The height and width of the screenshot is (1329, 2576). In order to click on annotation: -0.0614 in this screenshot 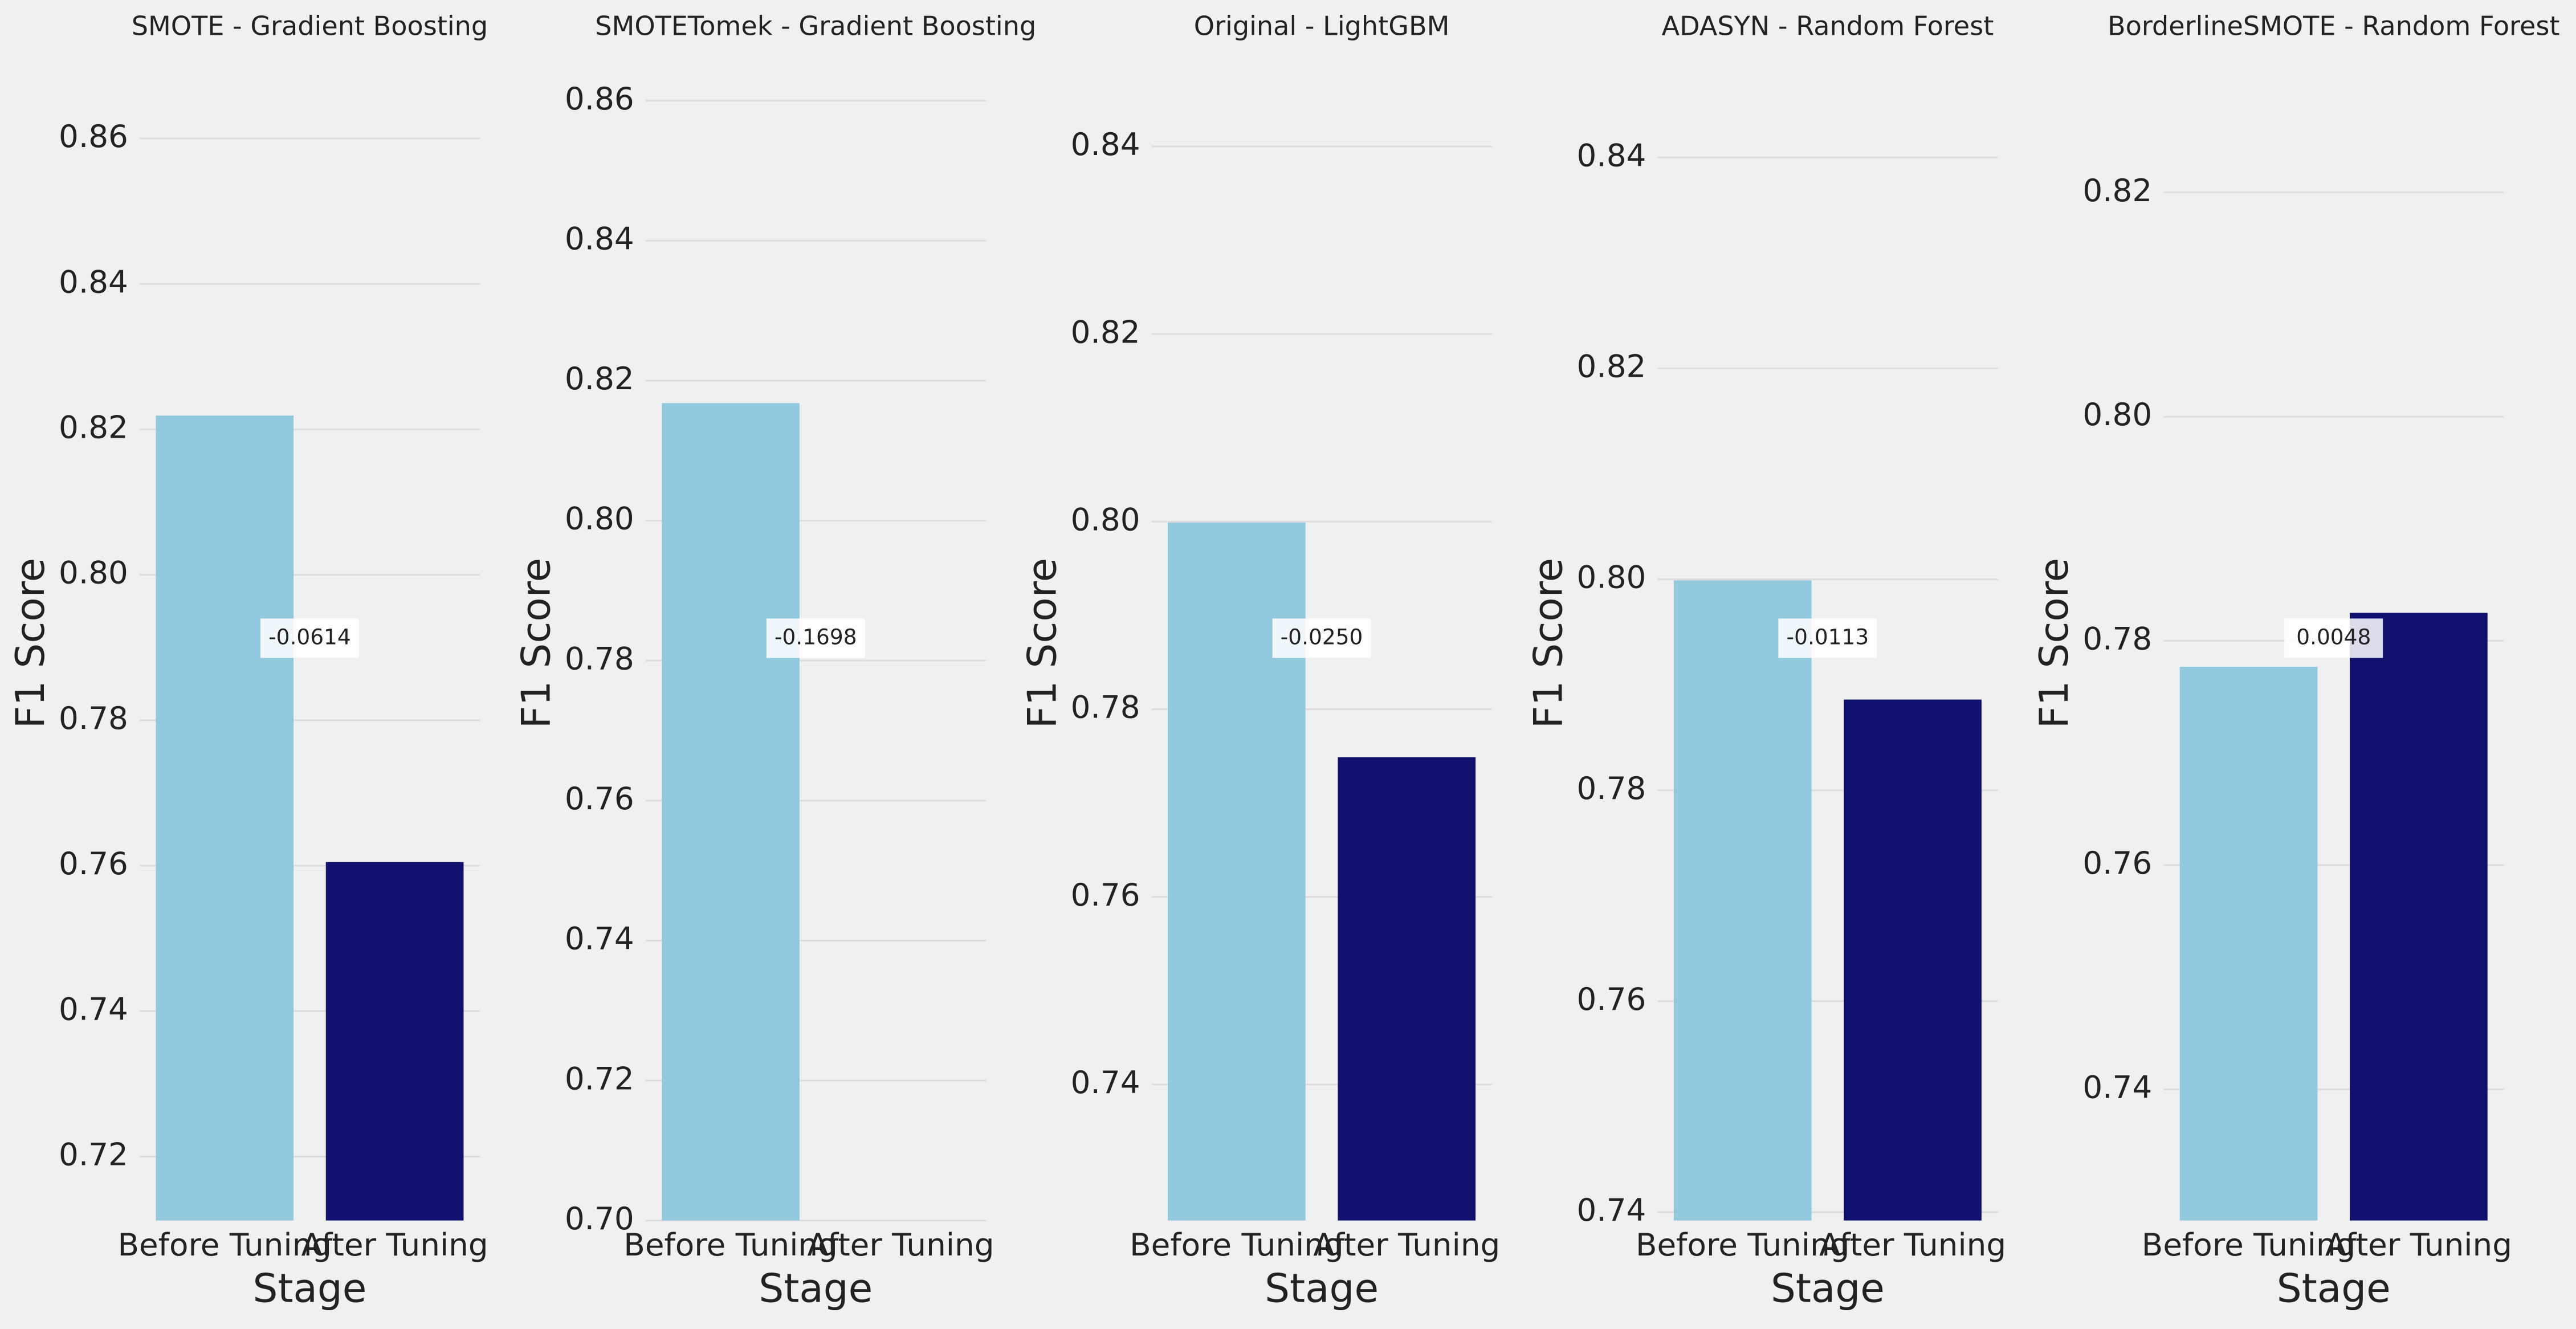, I will do `click(309, 636)`.